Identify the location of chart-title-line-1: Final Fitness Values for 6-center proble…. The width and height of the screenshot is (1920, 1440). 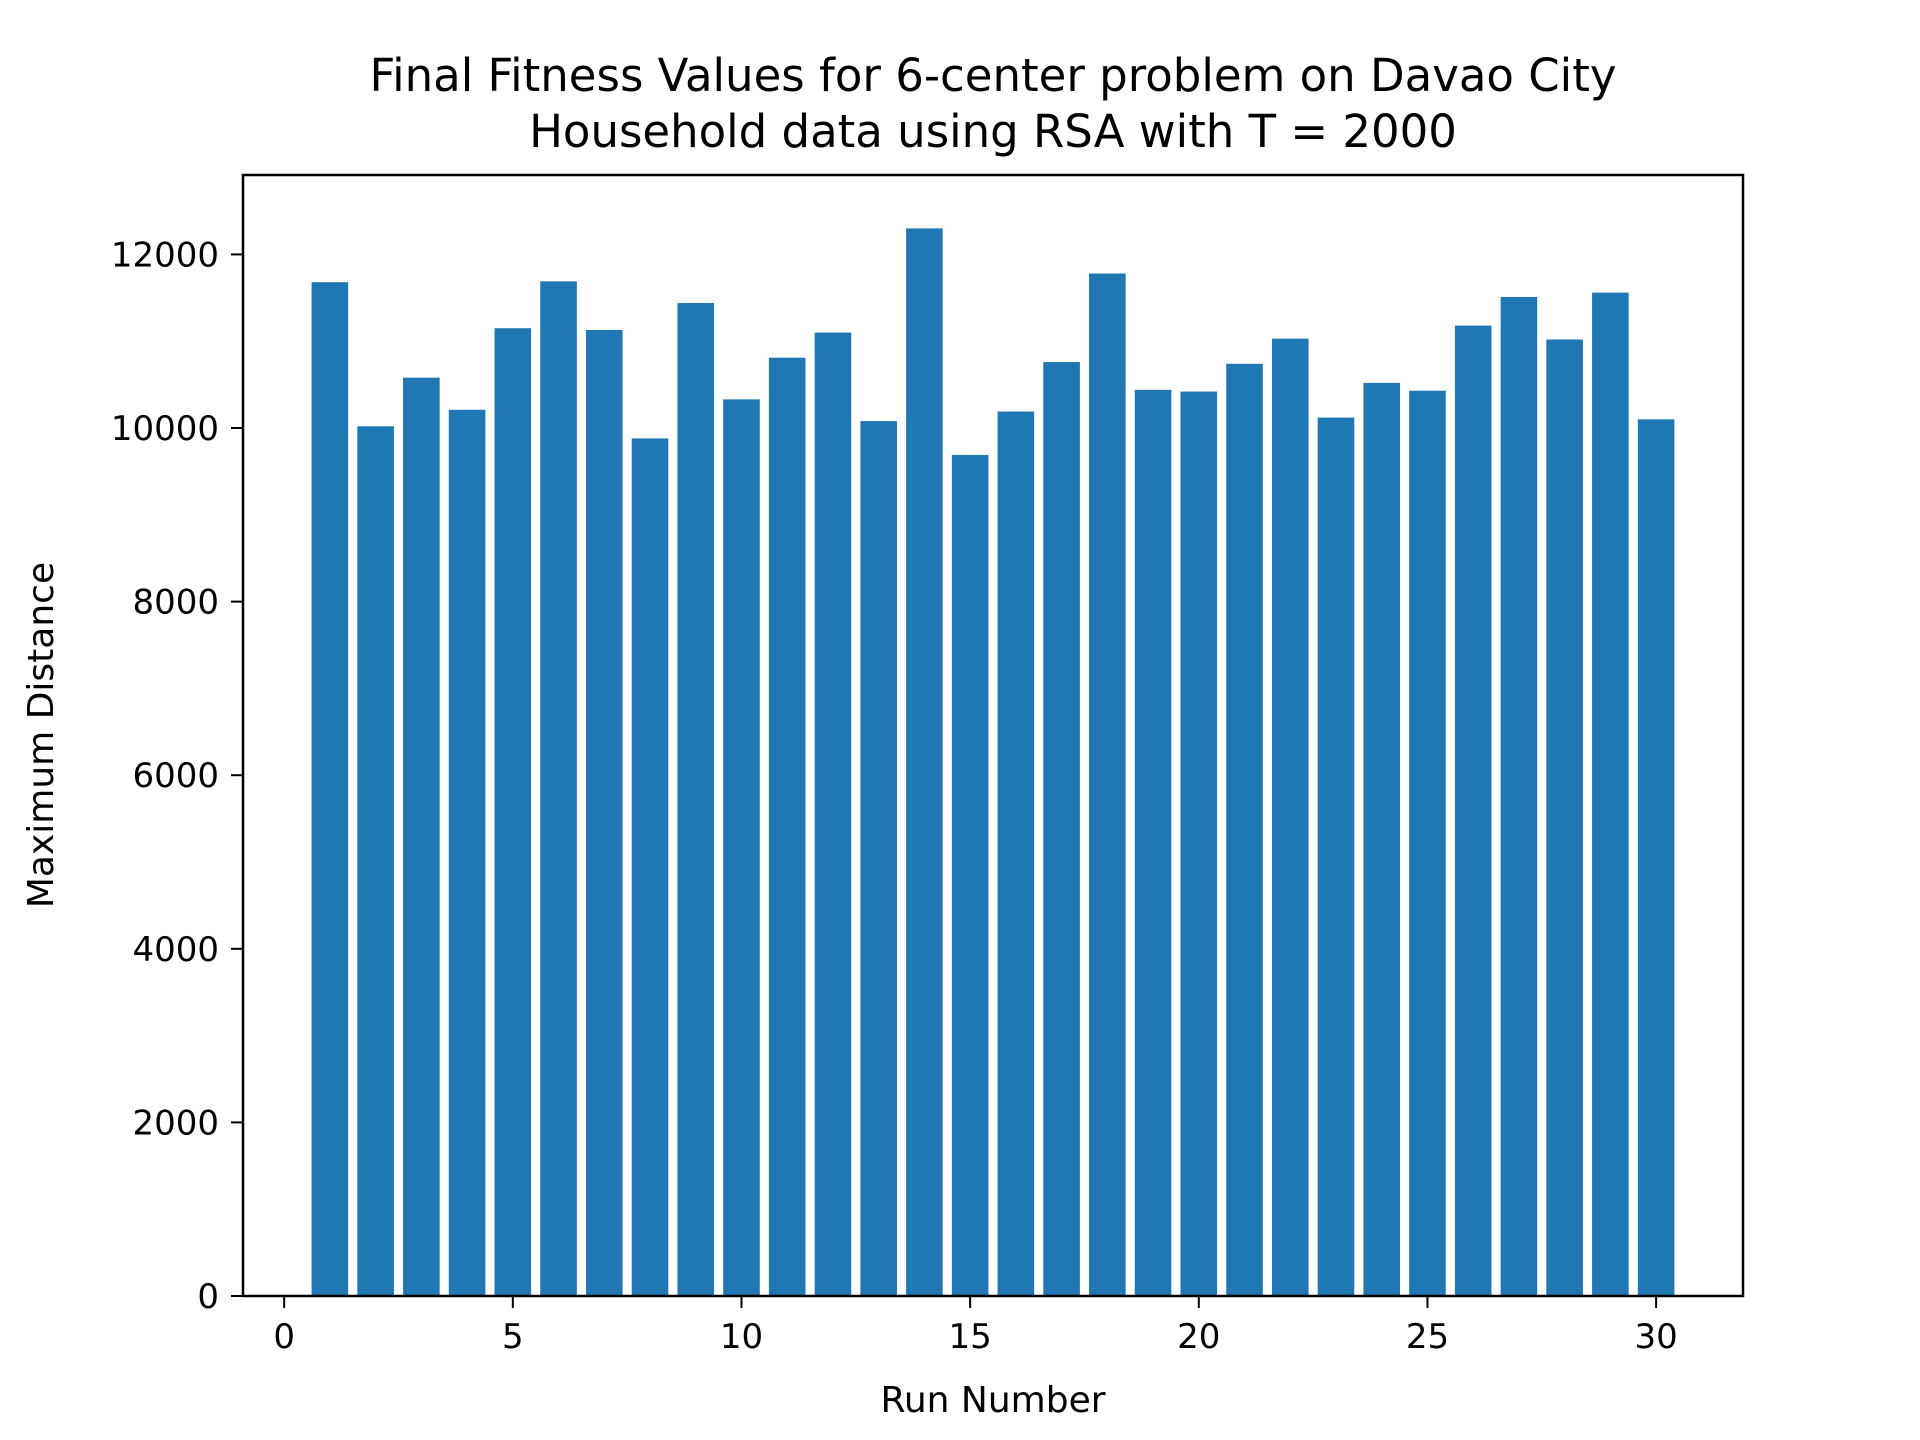
(993, 75).